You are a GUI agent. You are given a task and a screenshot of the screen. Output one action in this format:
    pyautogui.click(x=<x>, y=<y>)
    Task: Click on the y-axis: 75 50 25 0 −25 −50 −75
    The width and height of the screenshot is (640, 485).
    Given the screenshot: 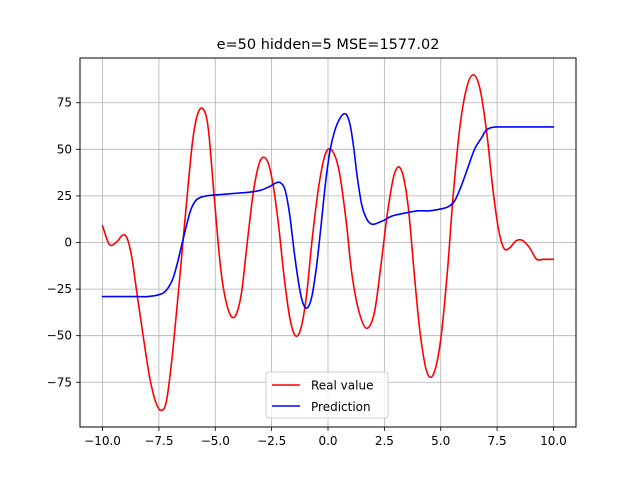 What is the action you would take?
    pyautogui.click(x=63, y=242)
    